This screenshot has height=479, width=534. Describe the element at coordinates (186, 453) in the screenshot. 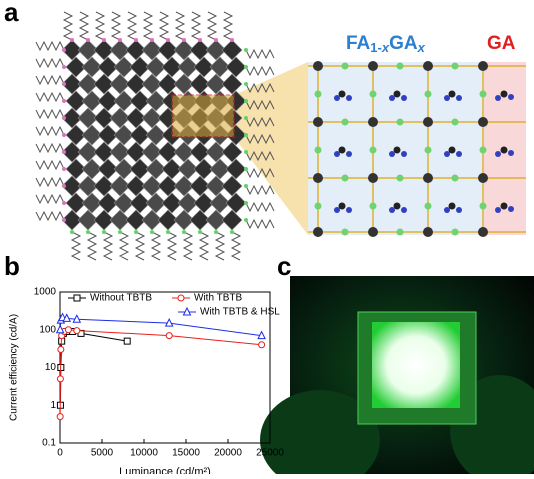

I see `x-tick-label: 15000` at that location.